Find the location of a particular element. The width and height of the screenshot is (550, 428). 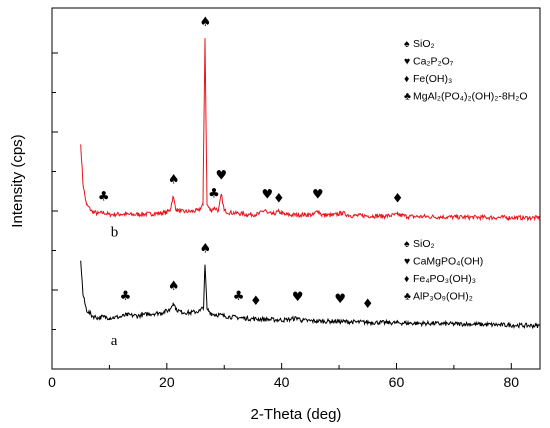

legend-label: Fe(OH)₃ is located at coordinates (432, 79).